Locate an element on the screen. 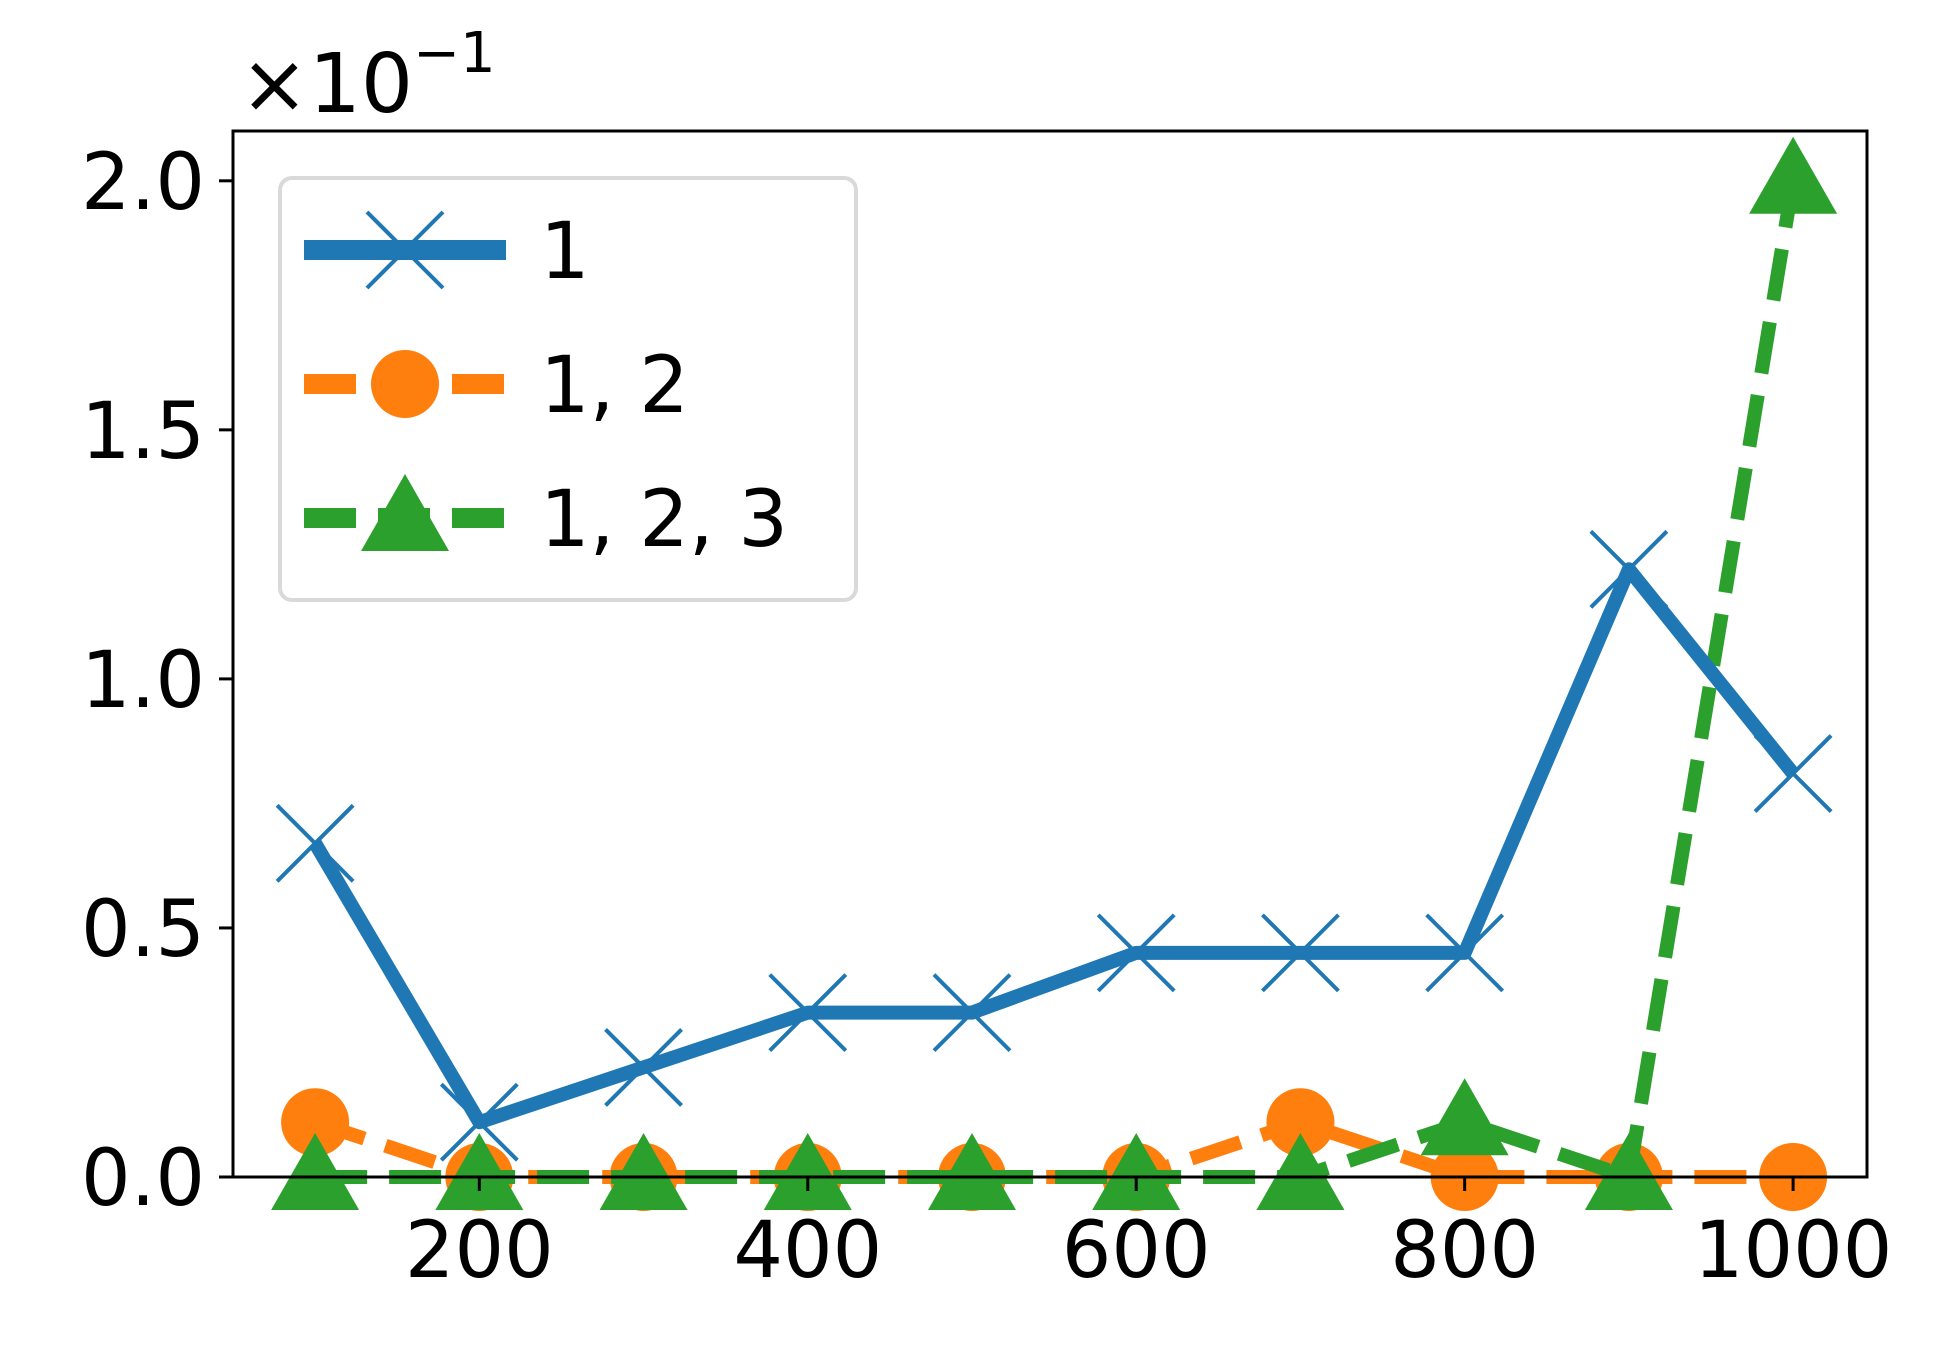 The width and height of the screenshot is (1950, 1348). y-axis: 0.0 0.5 1.0 1.5 2.0 is located at coordinates (157, 681).